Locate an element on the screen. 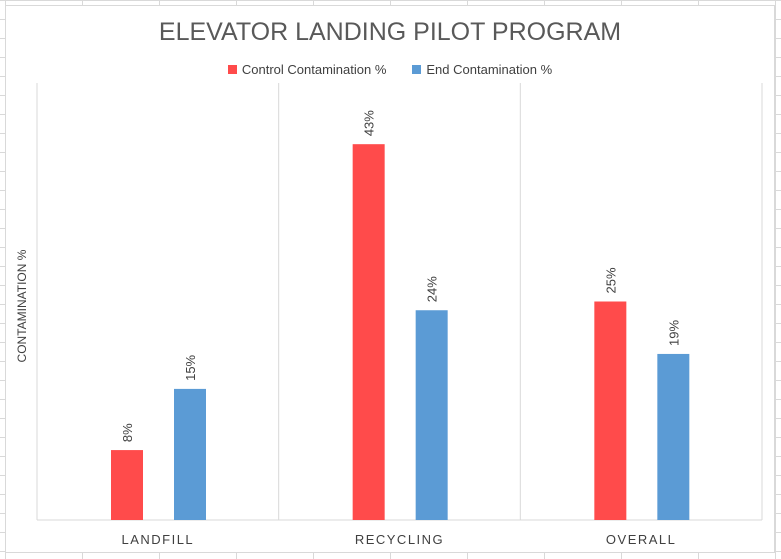 This screenshot has height=559, width=781. data-label: 15% is located at coordinates (190, 367).